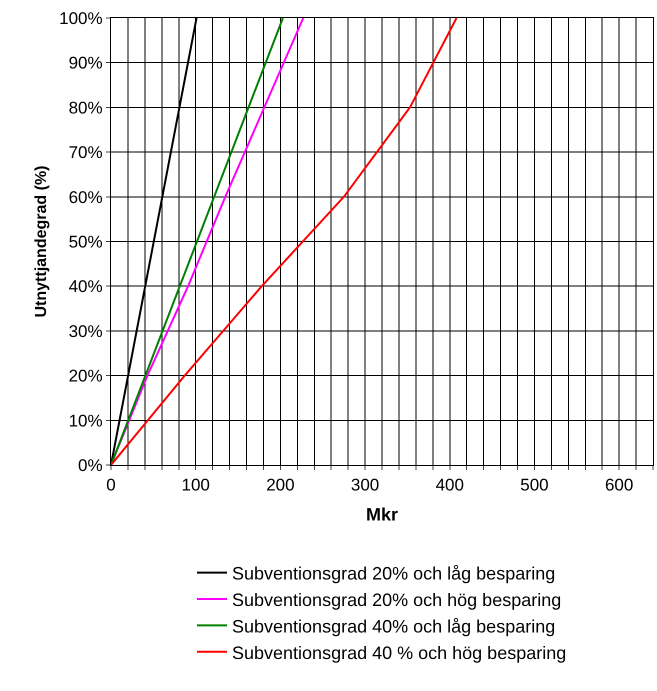  What do you see at coordinates (397, 600) in the screenshot?
I see `legend-label: Subventionsgrad 20% och hög besparing` at bounding box center [397, 600].